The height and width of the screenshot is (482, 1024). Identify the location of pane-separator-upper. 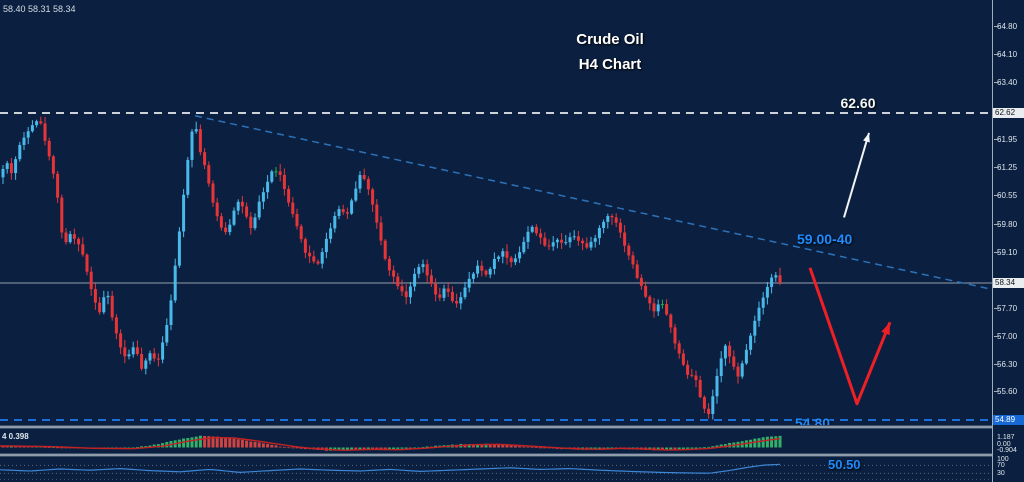
(496, 427).